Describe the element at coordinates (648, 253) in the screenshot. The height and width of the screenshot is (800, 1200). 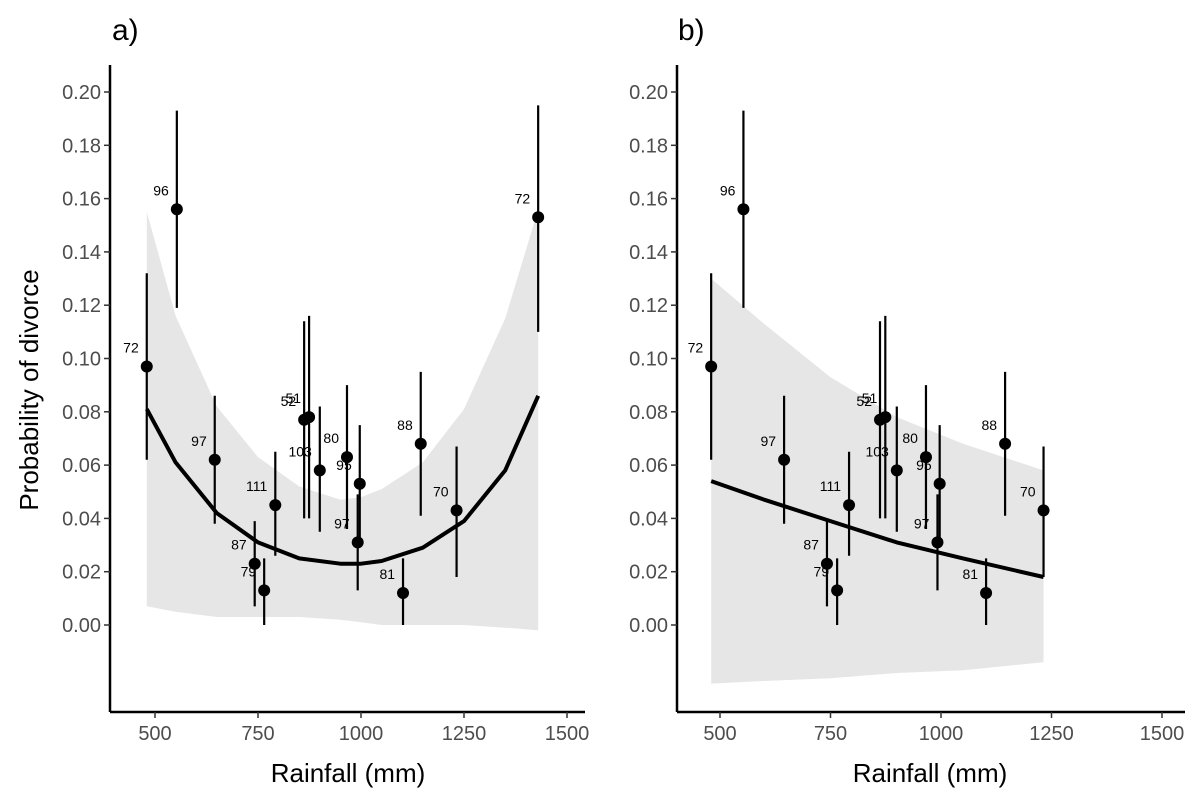
I see `panel-b-y-tick-label: 0.14` at that location.